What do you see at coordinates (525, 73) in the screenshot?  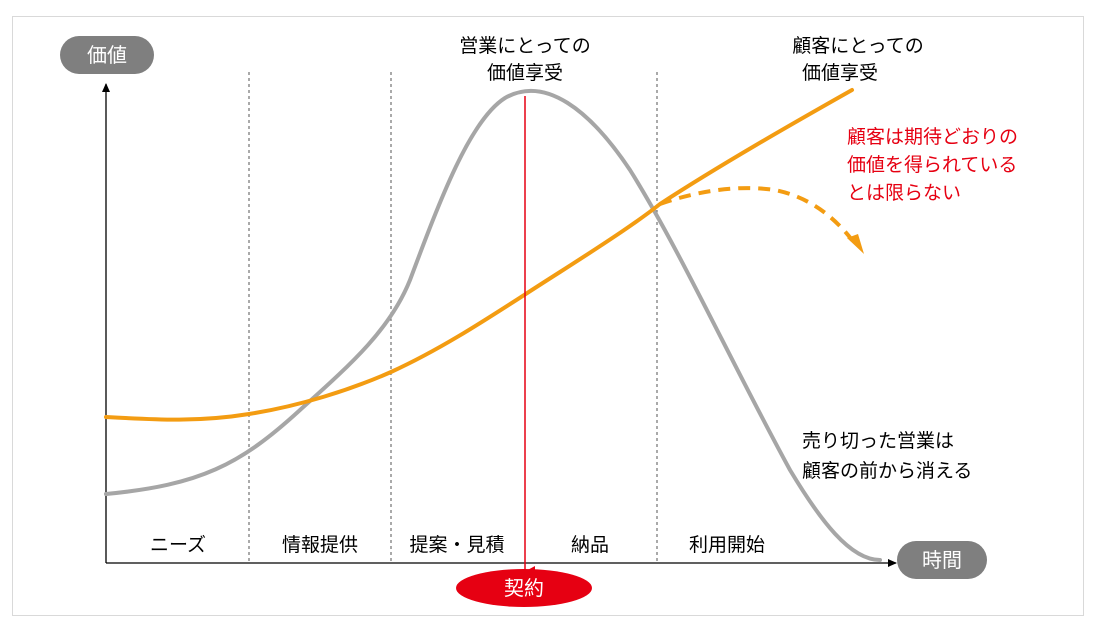 I see `sales-value-line-2: 価値享受` at bounding box center [525, 73].